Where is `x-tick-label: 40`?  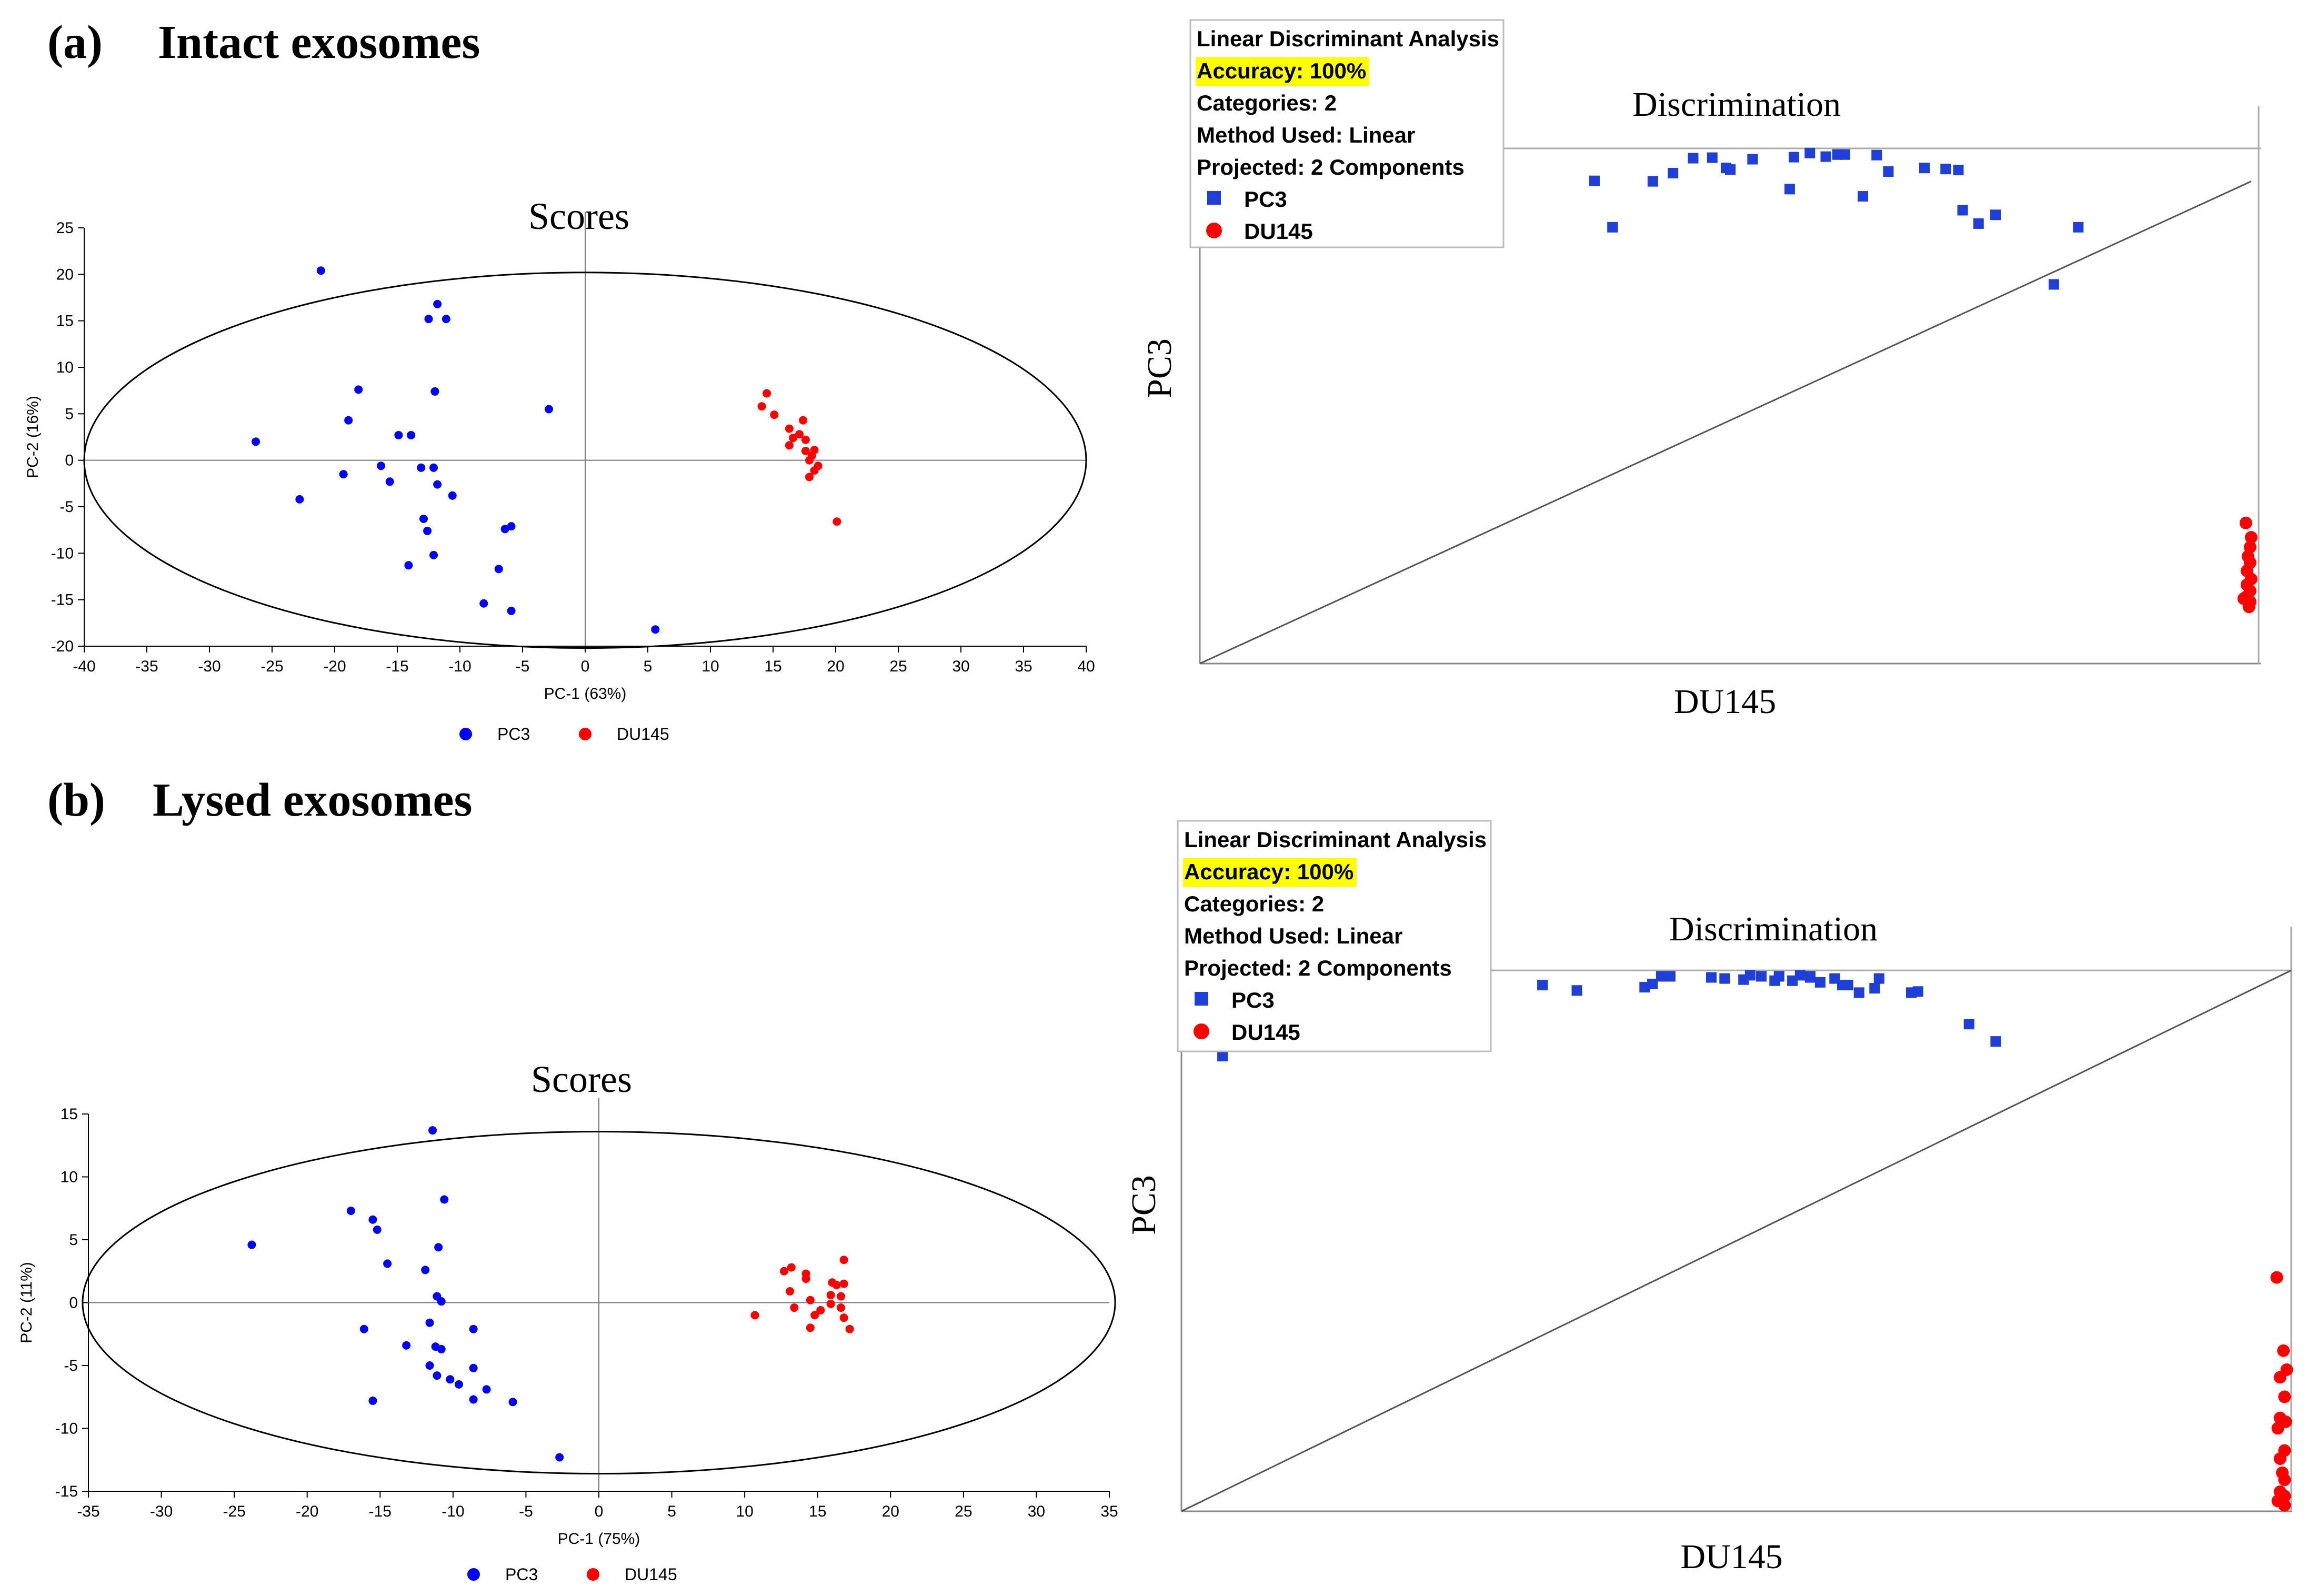
x-tick-label: 40 is located at coordinates (1086, 666).